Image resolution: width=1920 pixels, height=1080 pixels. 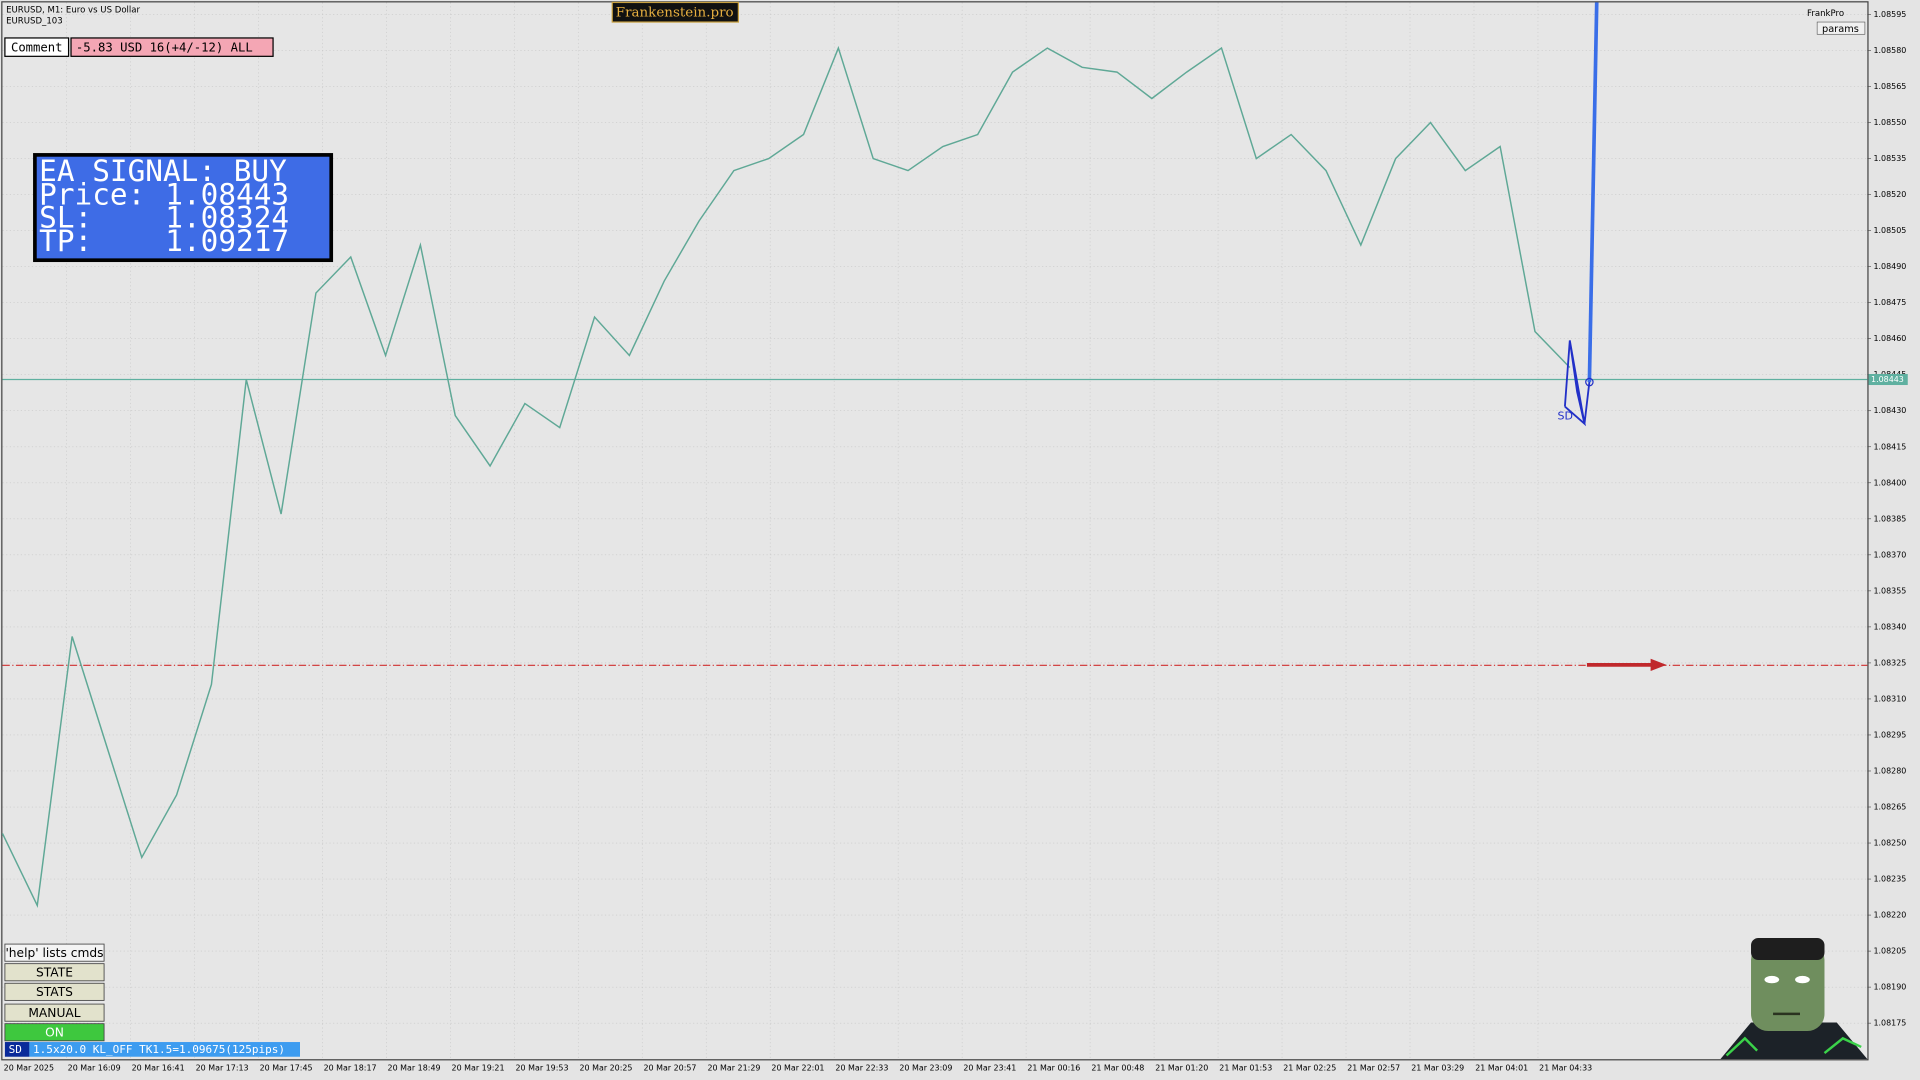 I want to click on entry-marker, so click(x=1589, y=382).